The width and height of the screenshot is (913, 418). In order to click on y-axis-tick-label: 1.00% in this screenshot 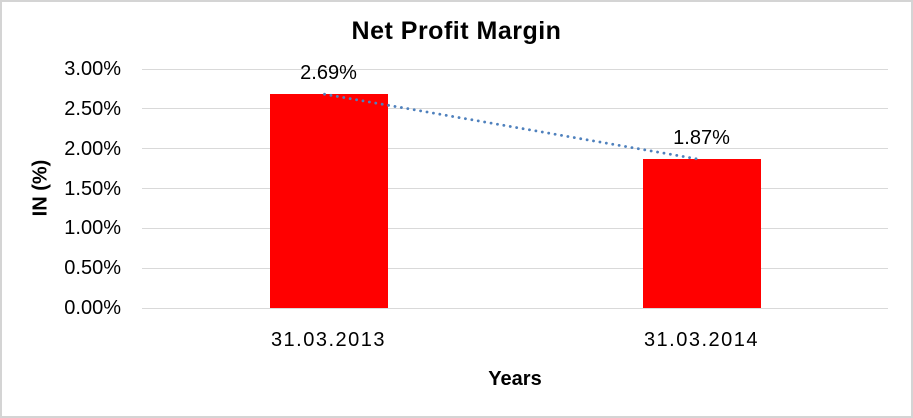, I will do `click(92, 228)`.